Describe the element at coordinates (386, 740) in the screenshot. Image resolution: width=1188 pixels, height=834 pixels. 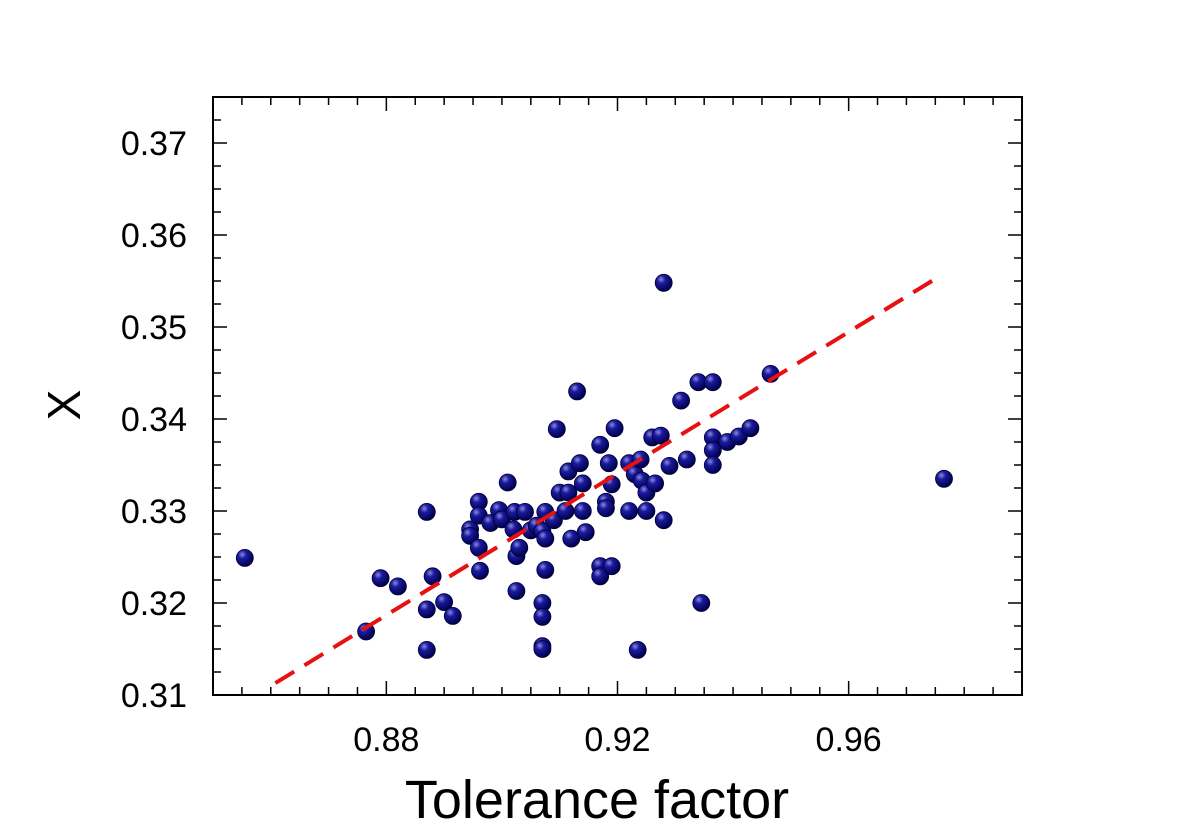
I see `x-tick-label: 0.88` at that location.